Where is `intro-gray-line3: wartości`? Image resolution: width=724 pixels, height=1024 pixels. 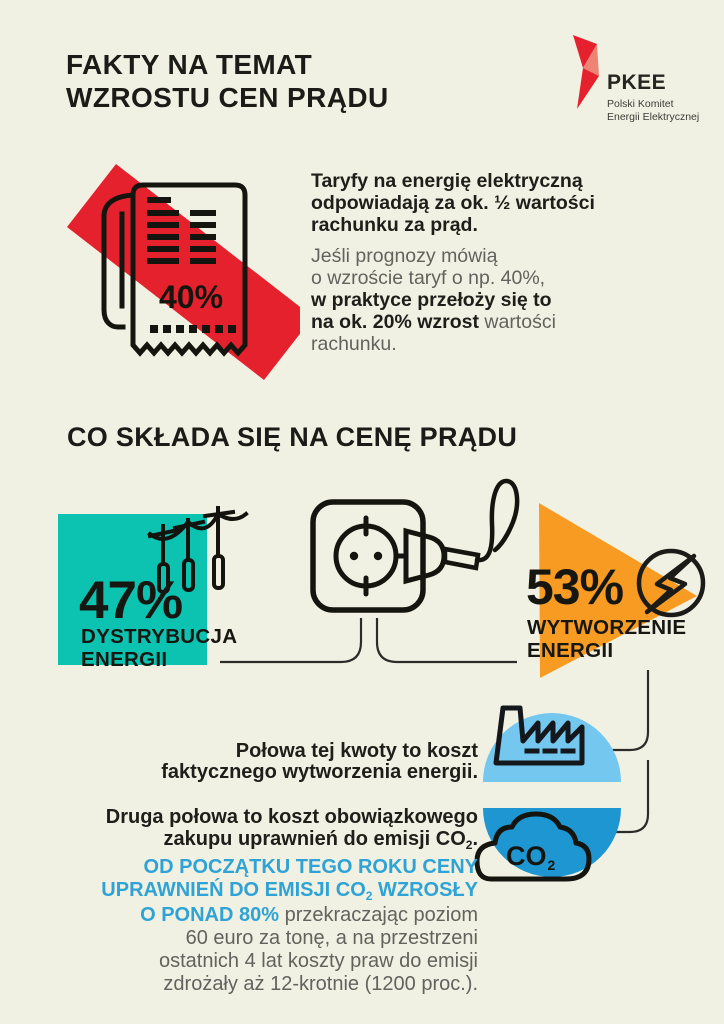 intro-gray-line3: wartości is located at coordinates (517, 322).